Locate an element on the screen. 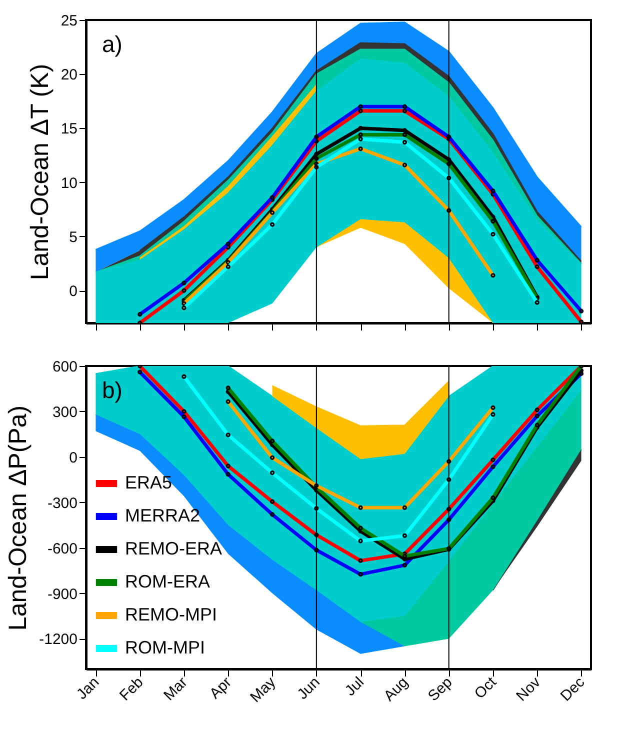 This screenshot has height=742, width=617. x-tick-label: Apr is located at coordinates (221, 688).